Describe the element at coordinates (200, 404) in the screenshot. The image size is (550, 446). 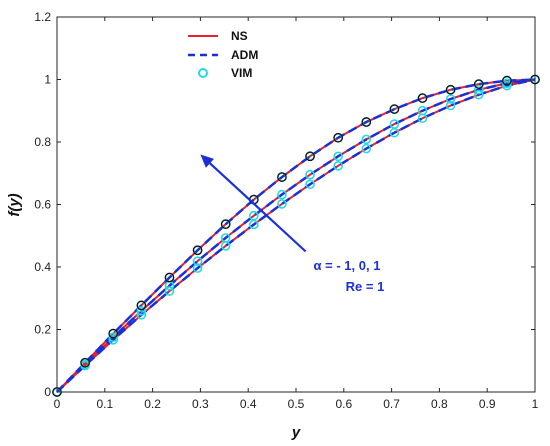
I see `x-tick-label: 0.3` at that location.